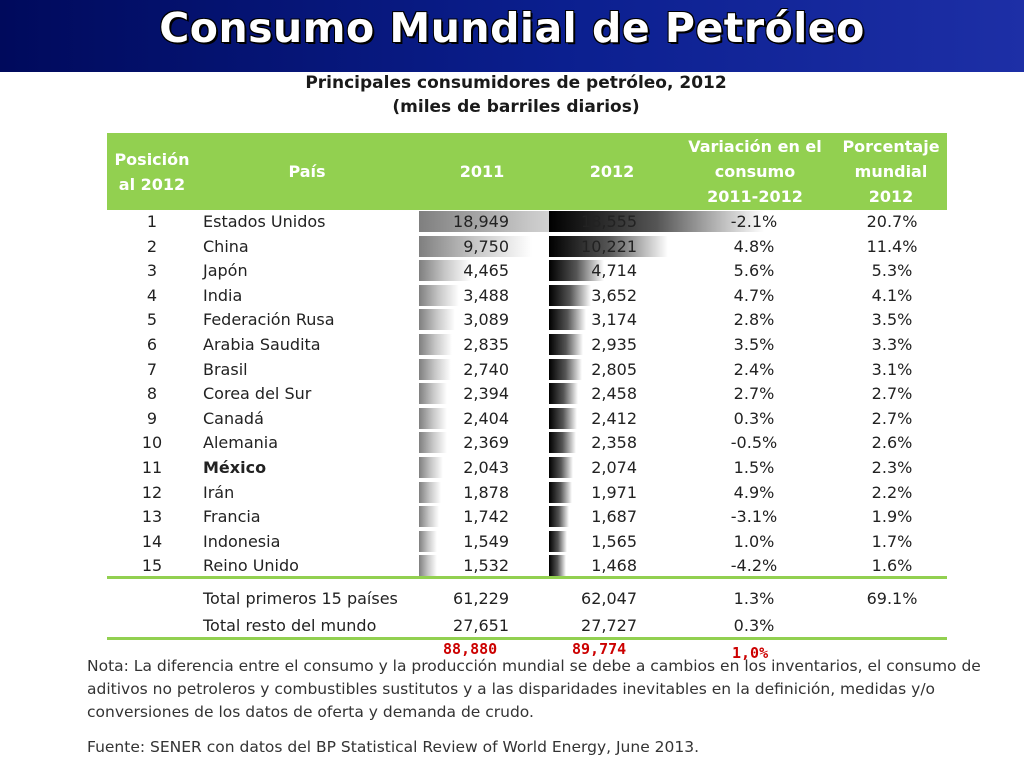 This screenshot has width=1024, height=768. I want to click on table-row: 6 Arabia Saudita 2,835 2,935 3.5% 3.3%, so click(527, 345).